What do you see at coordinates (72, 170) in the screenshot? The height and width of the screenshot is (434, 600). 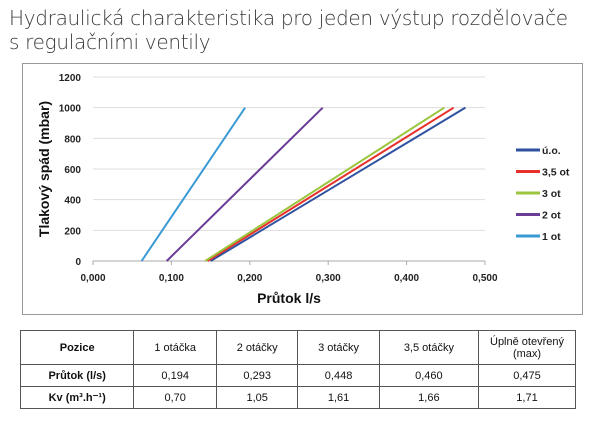 I see `y-tick-label: 600` at bounding box center [72, 170].